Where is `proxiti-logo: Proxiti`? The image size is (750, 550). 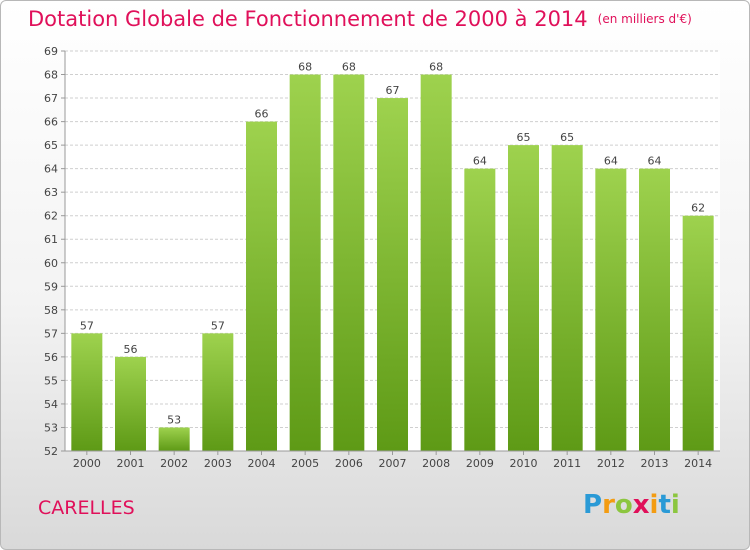
proxiti-logo: Proxiti is located at coordinates (631, 505).